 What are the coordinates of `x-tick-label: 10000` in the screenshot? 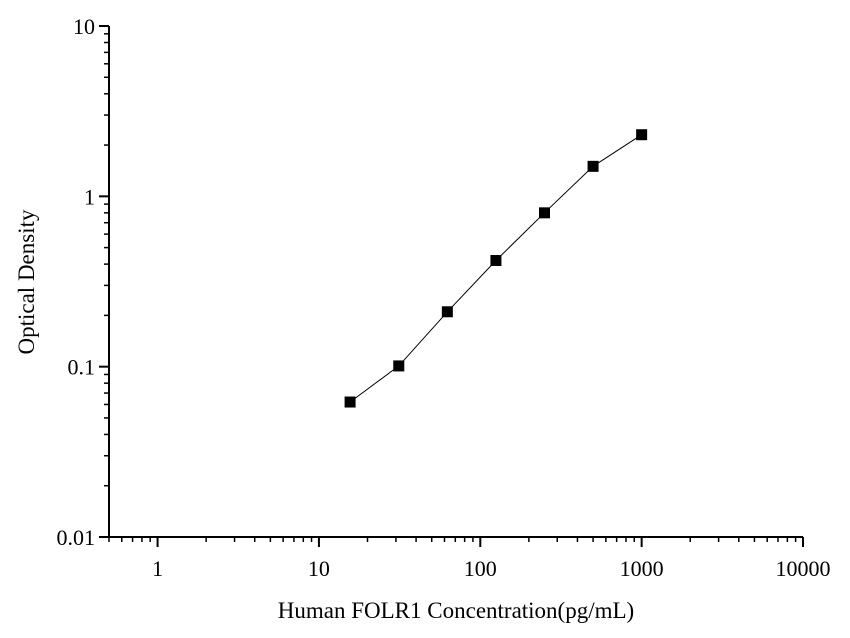 It's located at (803, 568).